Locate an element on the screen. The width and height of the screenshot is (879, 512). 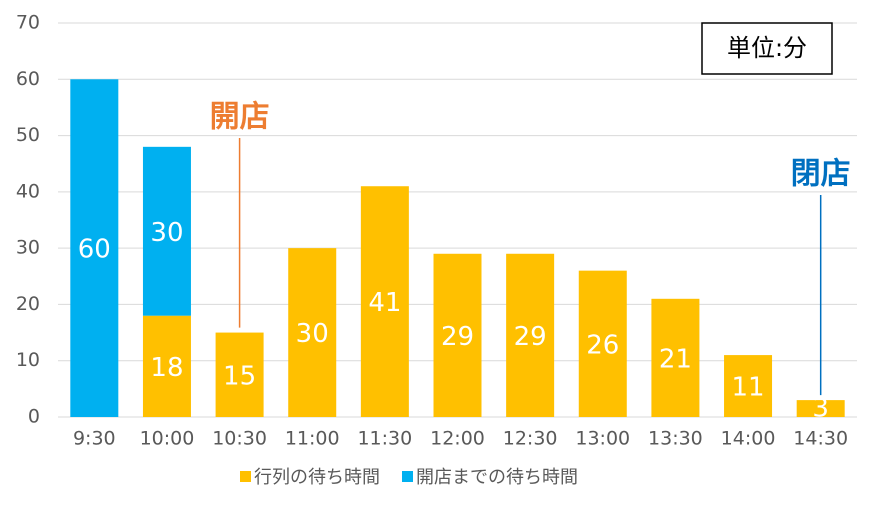
x-tick-label: 9:30 is located at coordinates (94, 439).